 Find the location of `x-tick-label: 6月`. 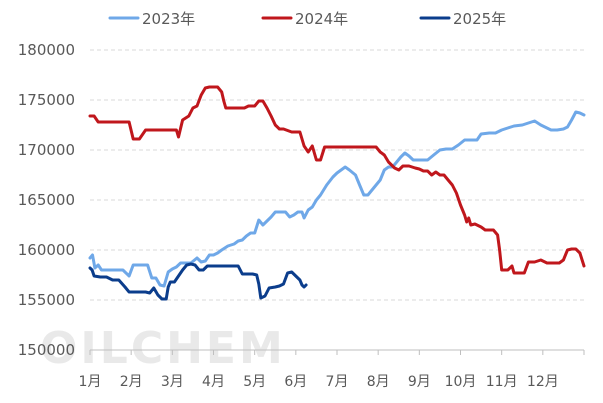

x-tick-label: 6月 is located at coordinates (295, 382).